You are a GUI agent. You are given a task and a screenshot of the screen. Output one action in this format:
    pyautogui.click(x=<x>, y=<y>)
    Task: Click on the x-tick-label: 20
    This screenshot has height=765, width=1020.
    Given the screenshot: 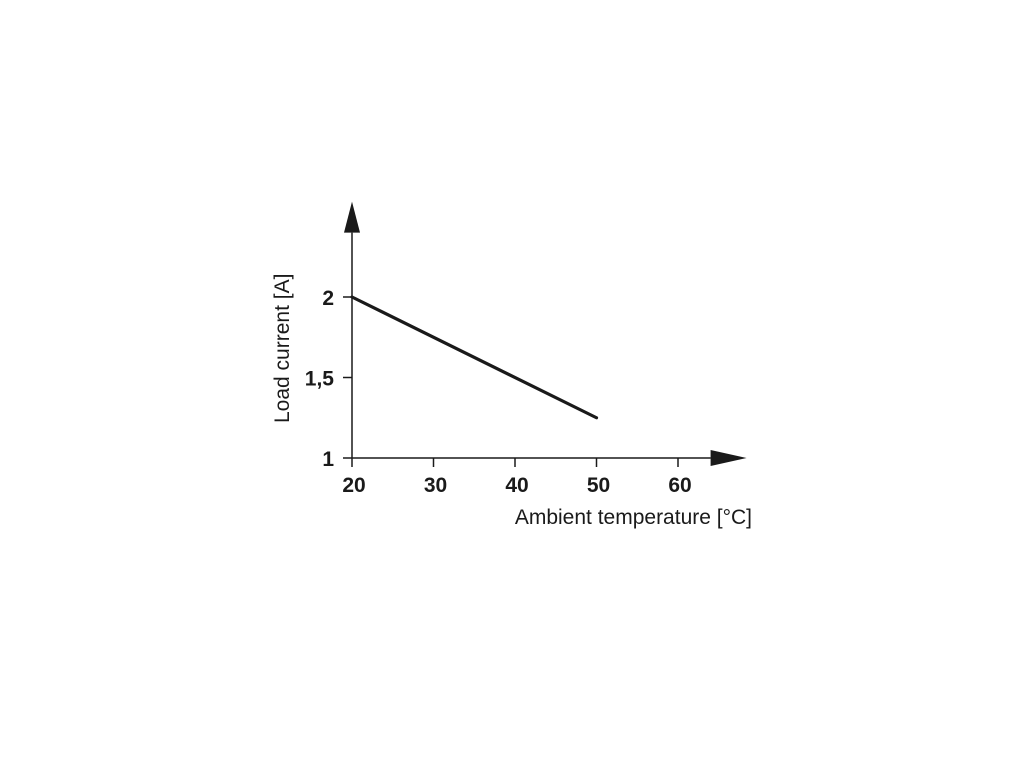 What is the action you would take?
    pyautogui.click(x=353, y=485)
    